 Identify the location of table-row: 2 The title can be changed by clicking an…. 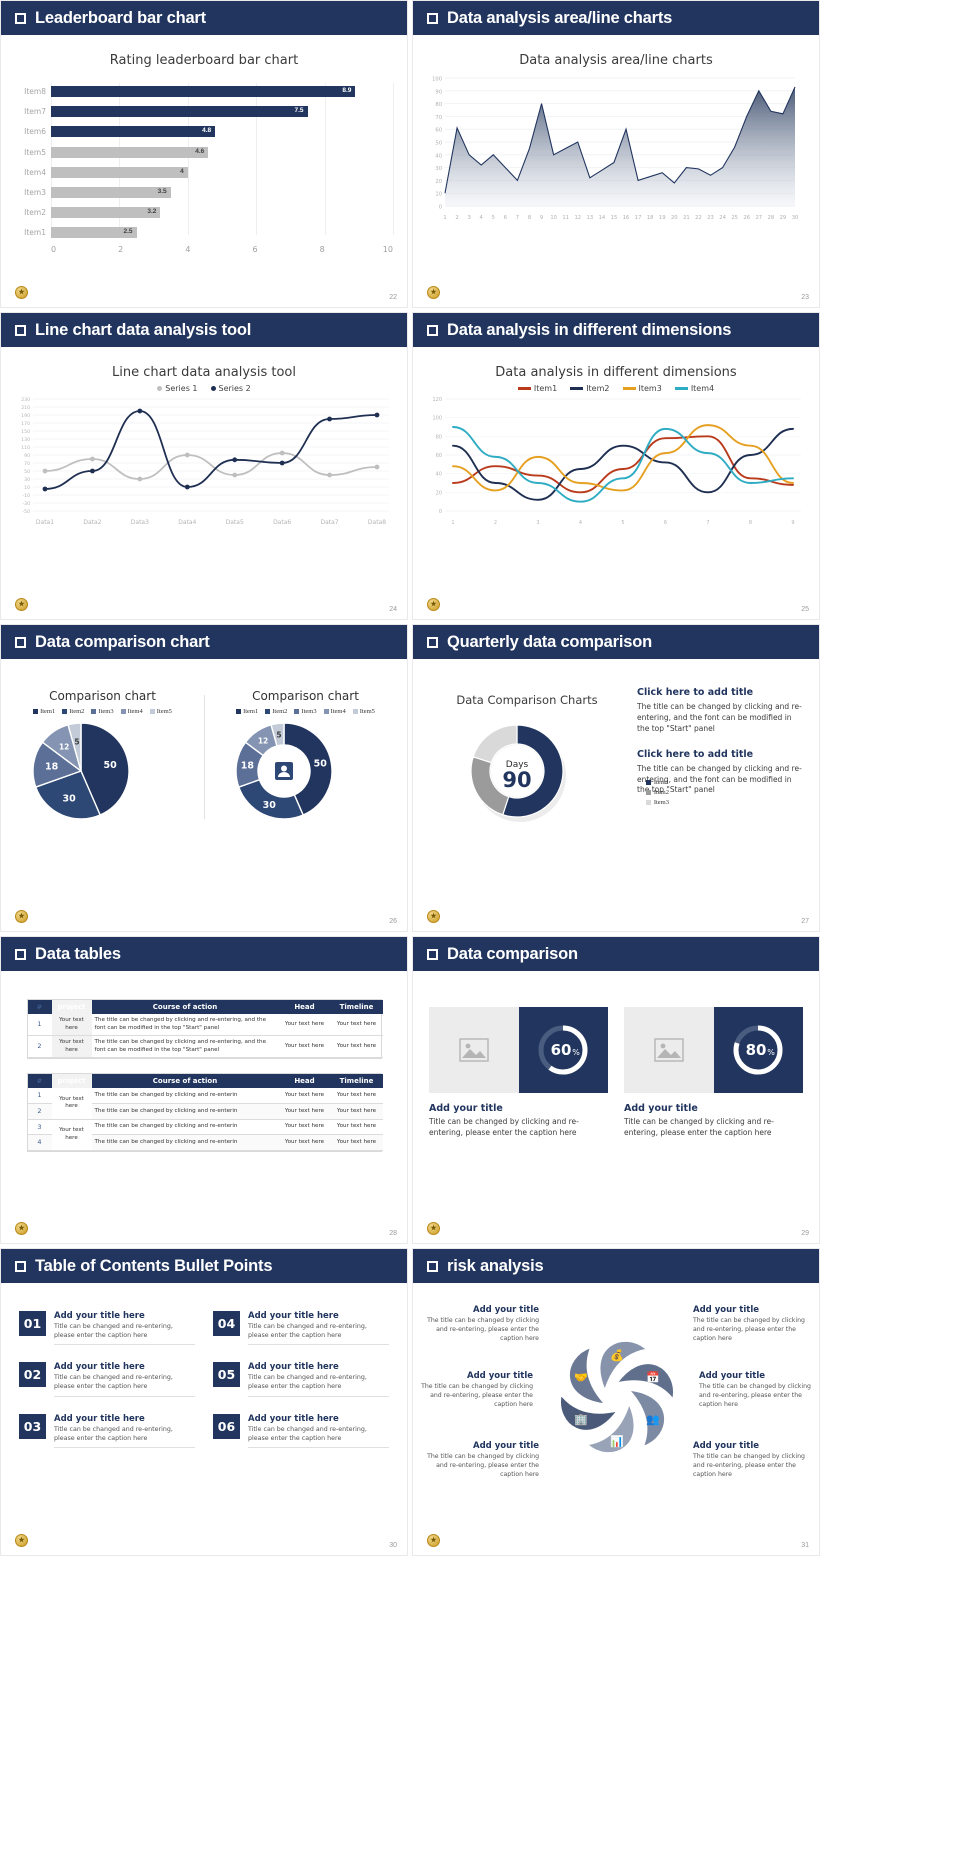
(205, 1111).